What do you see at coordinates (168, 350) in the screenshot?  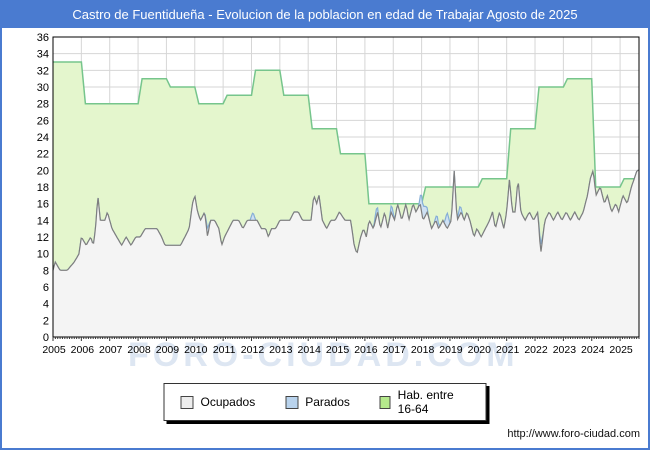 I see `svg-text: 2009` at bounding box center [168, 350].